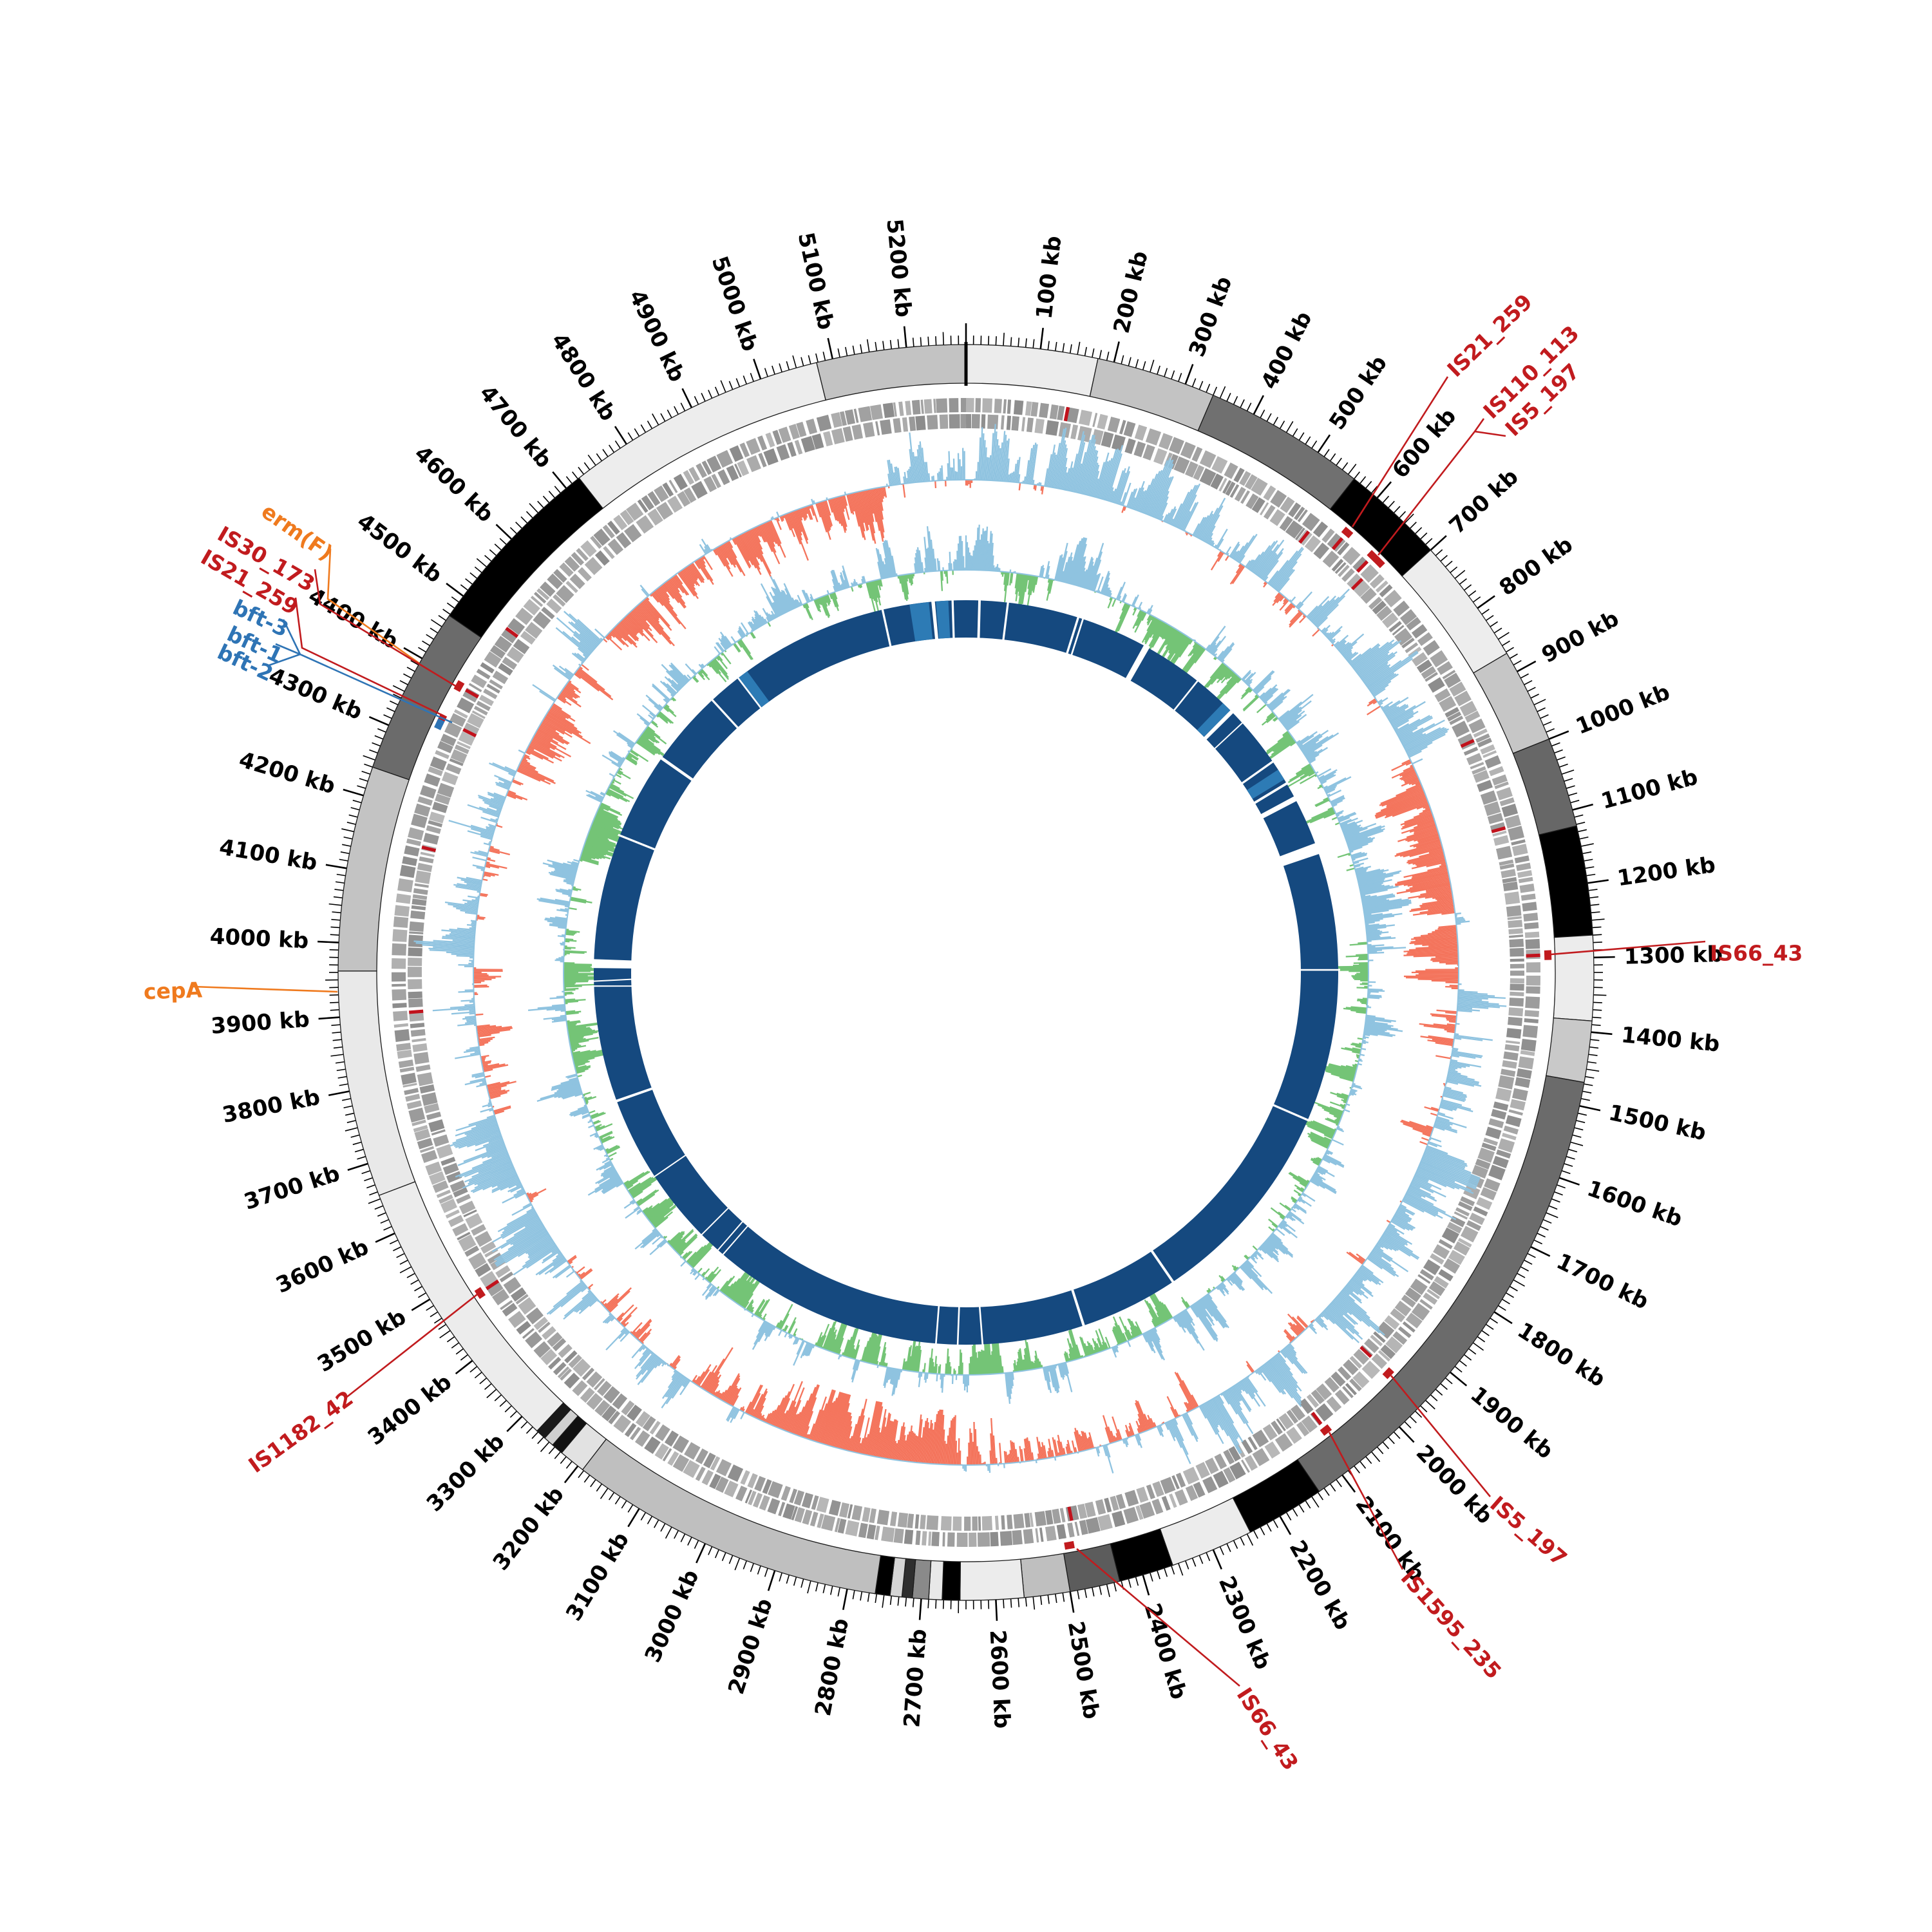 The height and width of the screenshot is (1932, 1932). Describe the element at coordinates (1000, 1679) in the screenshot. I see `tick-label: 2600 kb` at that location.